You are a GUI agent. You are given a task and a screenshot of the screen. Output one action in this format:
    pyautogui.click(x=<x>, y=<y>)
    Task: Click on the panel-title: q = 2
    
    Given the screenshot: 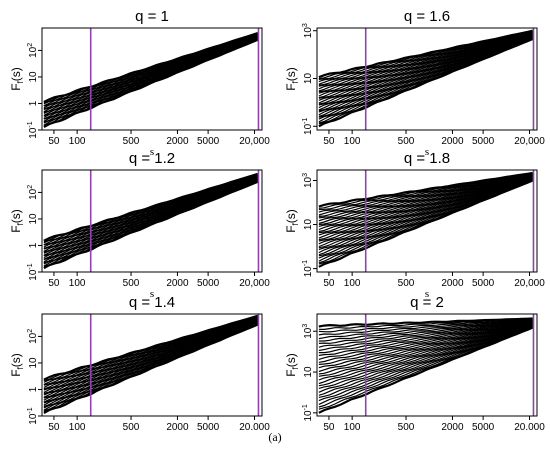 What is the action you would take?
    pyautogui.click(x=427, y=302)
    